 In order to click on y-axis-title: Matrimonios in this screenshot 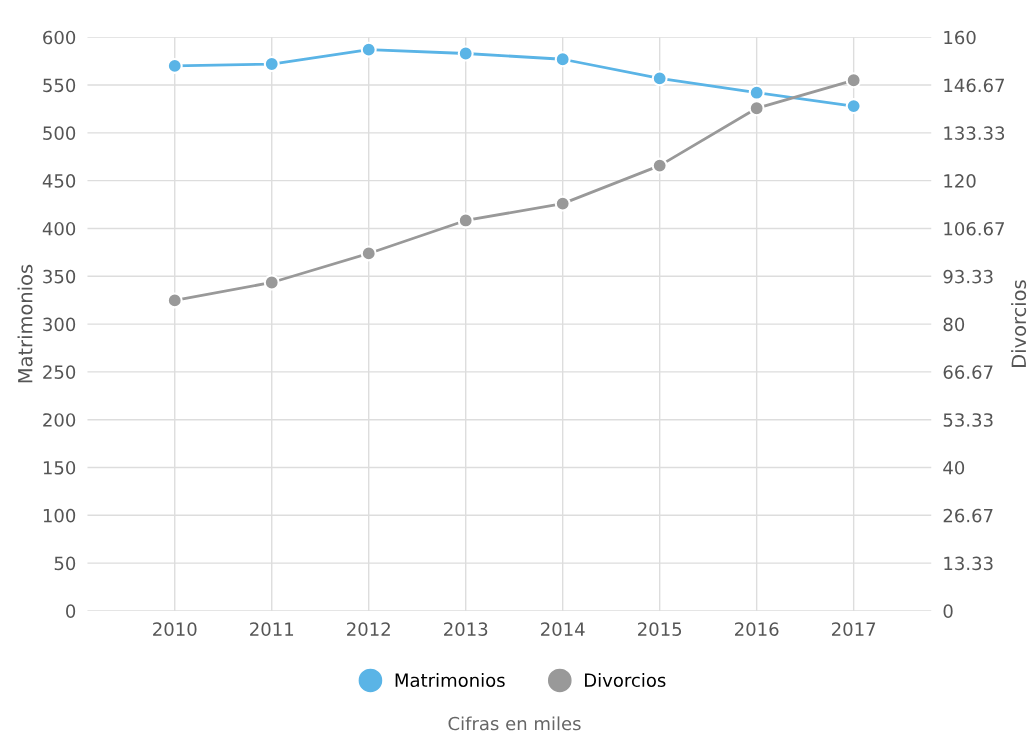, I will do `click(25, 323)`.